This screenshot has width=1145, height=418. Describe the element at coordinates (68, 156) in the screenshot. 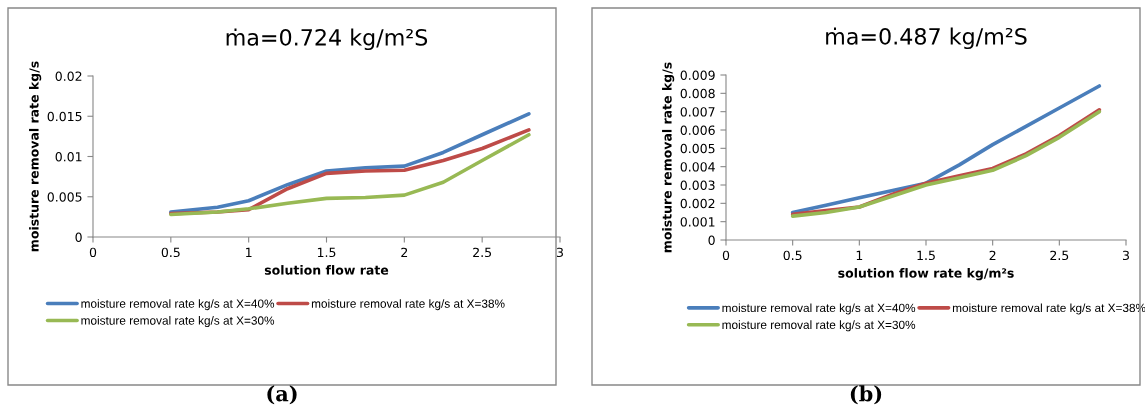

I see `y-tick-label: 0.01` at that location.